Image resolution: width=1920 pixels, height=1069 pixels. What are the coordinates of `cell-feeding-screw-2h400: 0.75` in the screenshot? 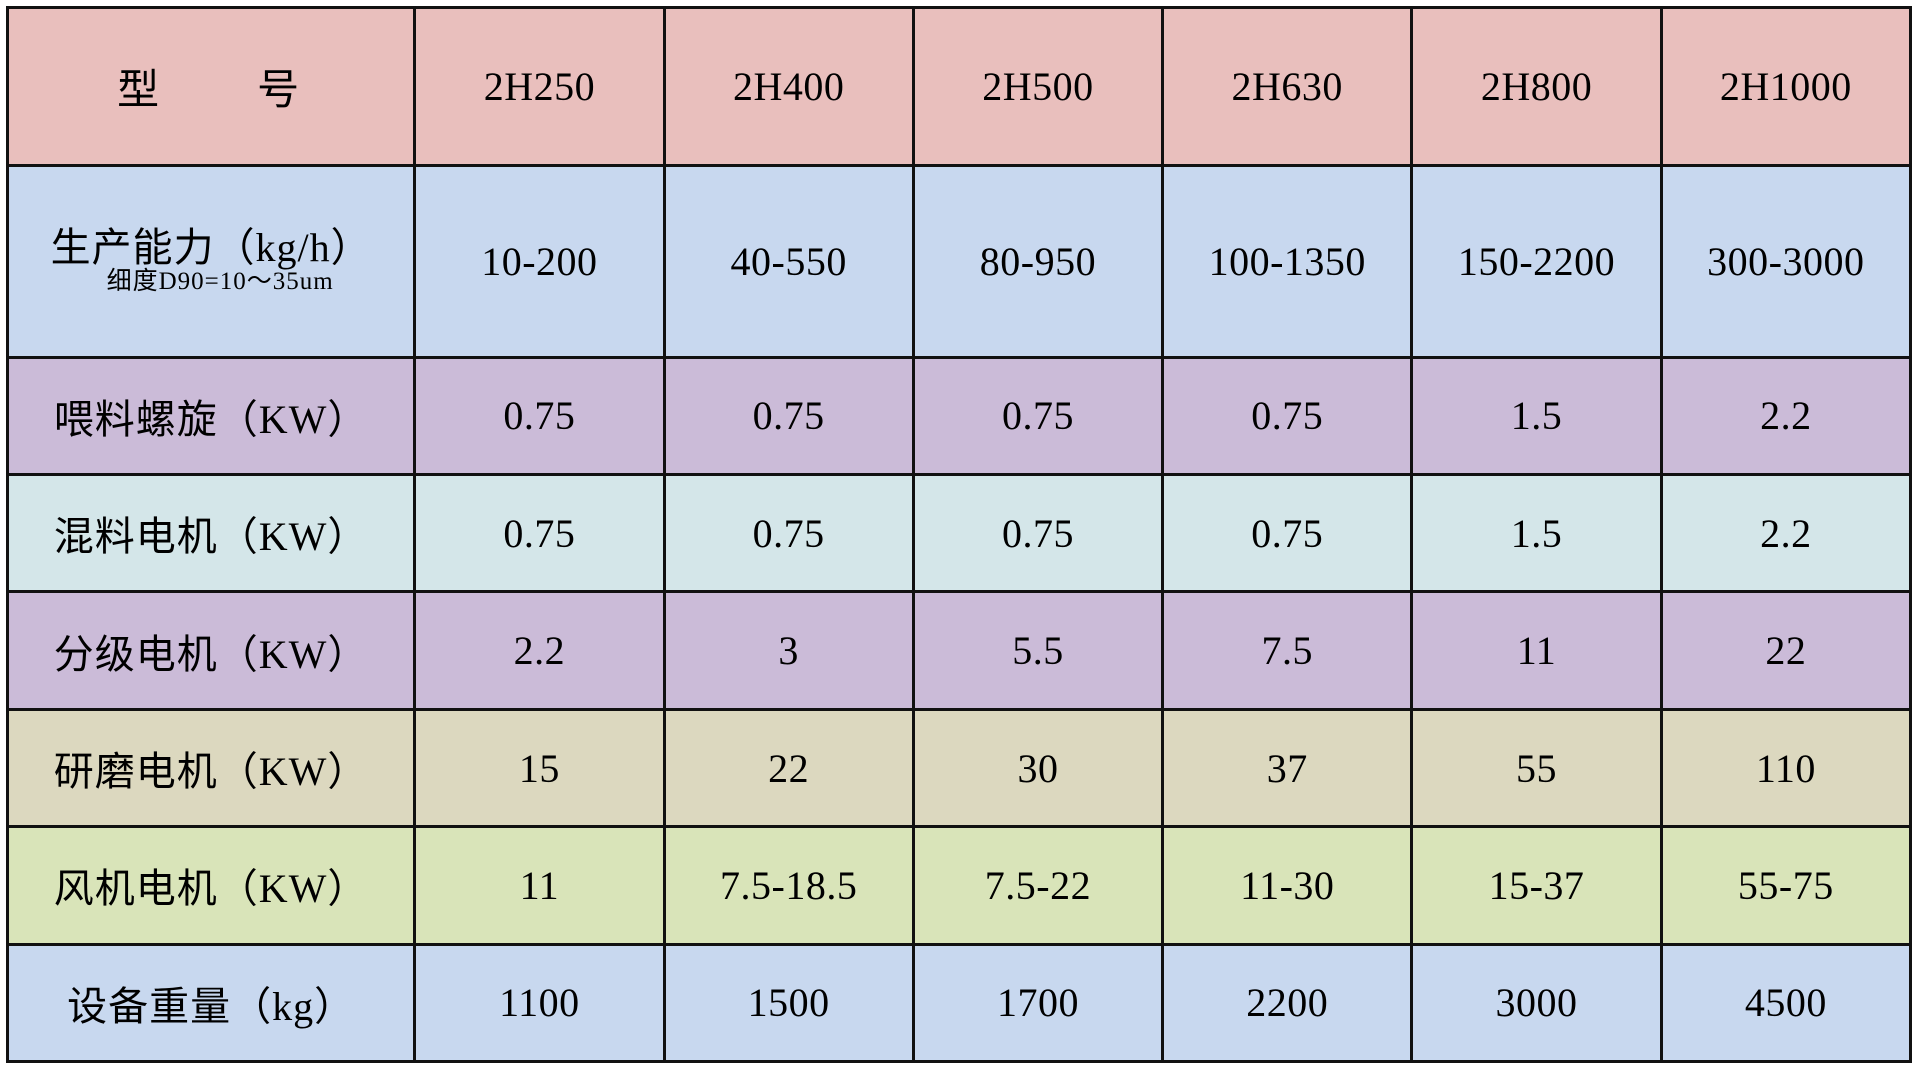 It's located at (788, 416).